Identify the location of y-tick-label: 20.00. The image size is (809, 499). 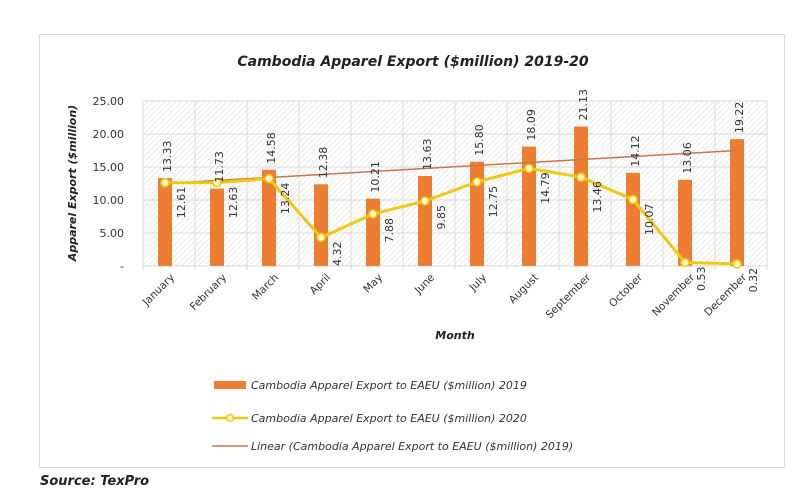
(109, 134).